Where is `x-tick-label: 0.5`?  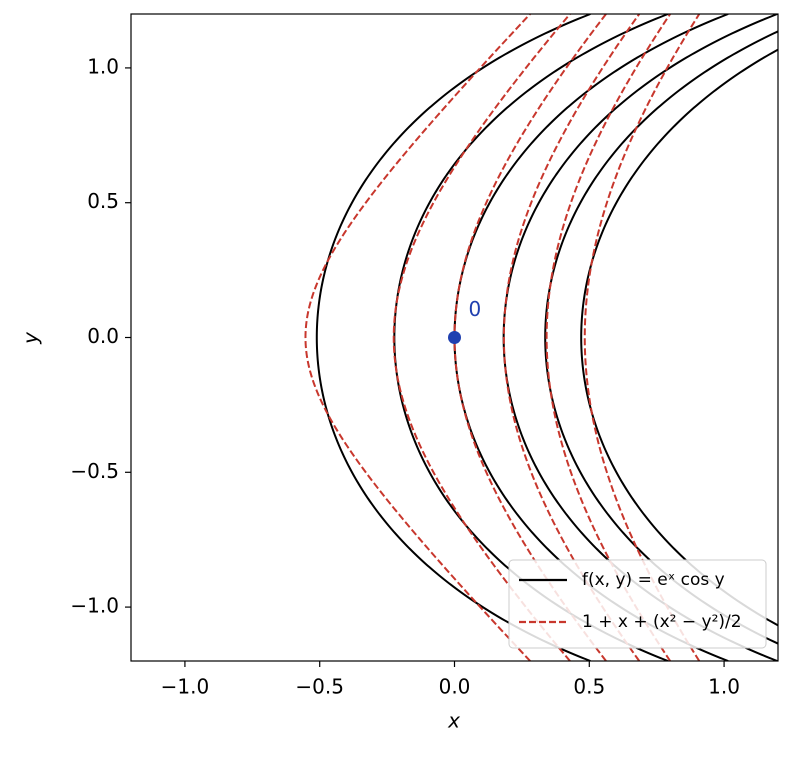
x-tick-label: 0.5 is located at coordinates (589, 687).